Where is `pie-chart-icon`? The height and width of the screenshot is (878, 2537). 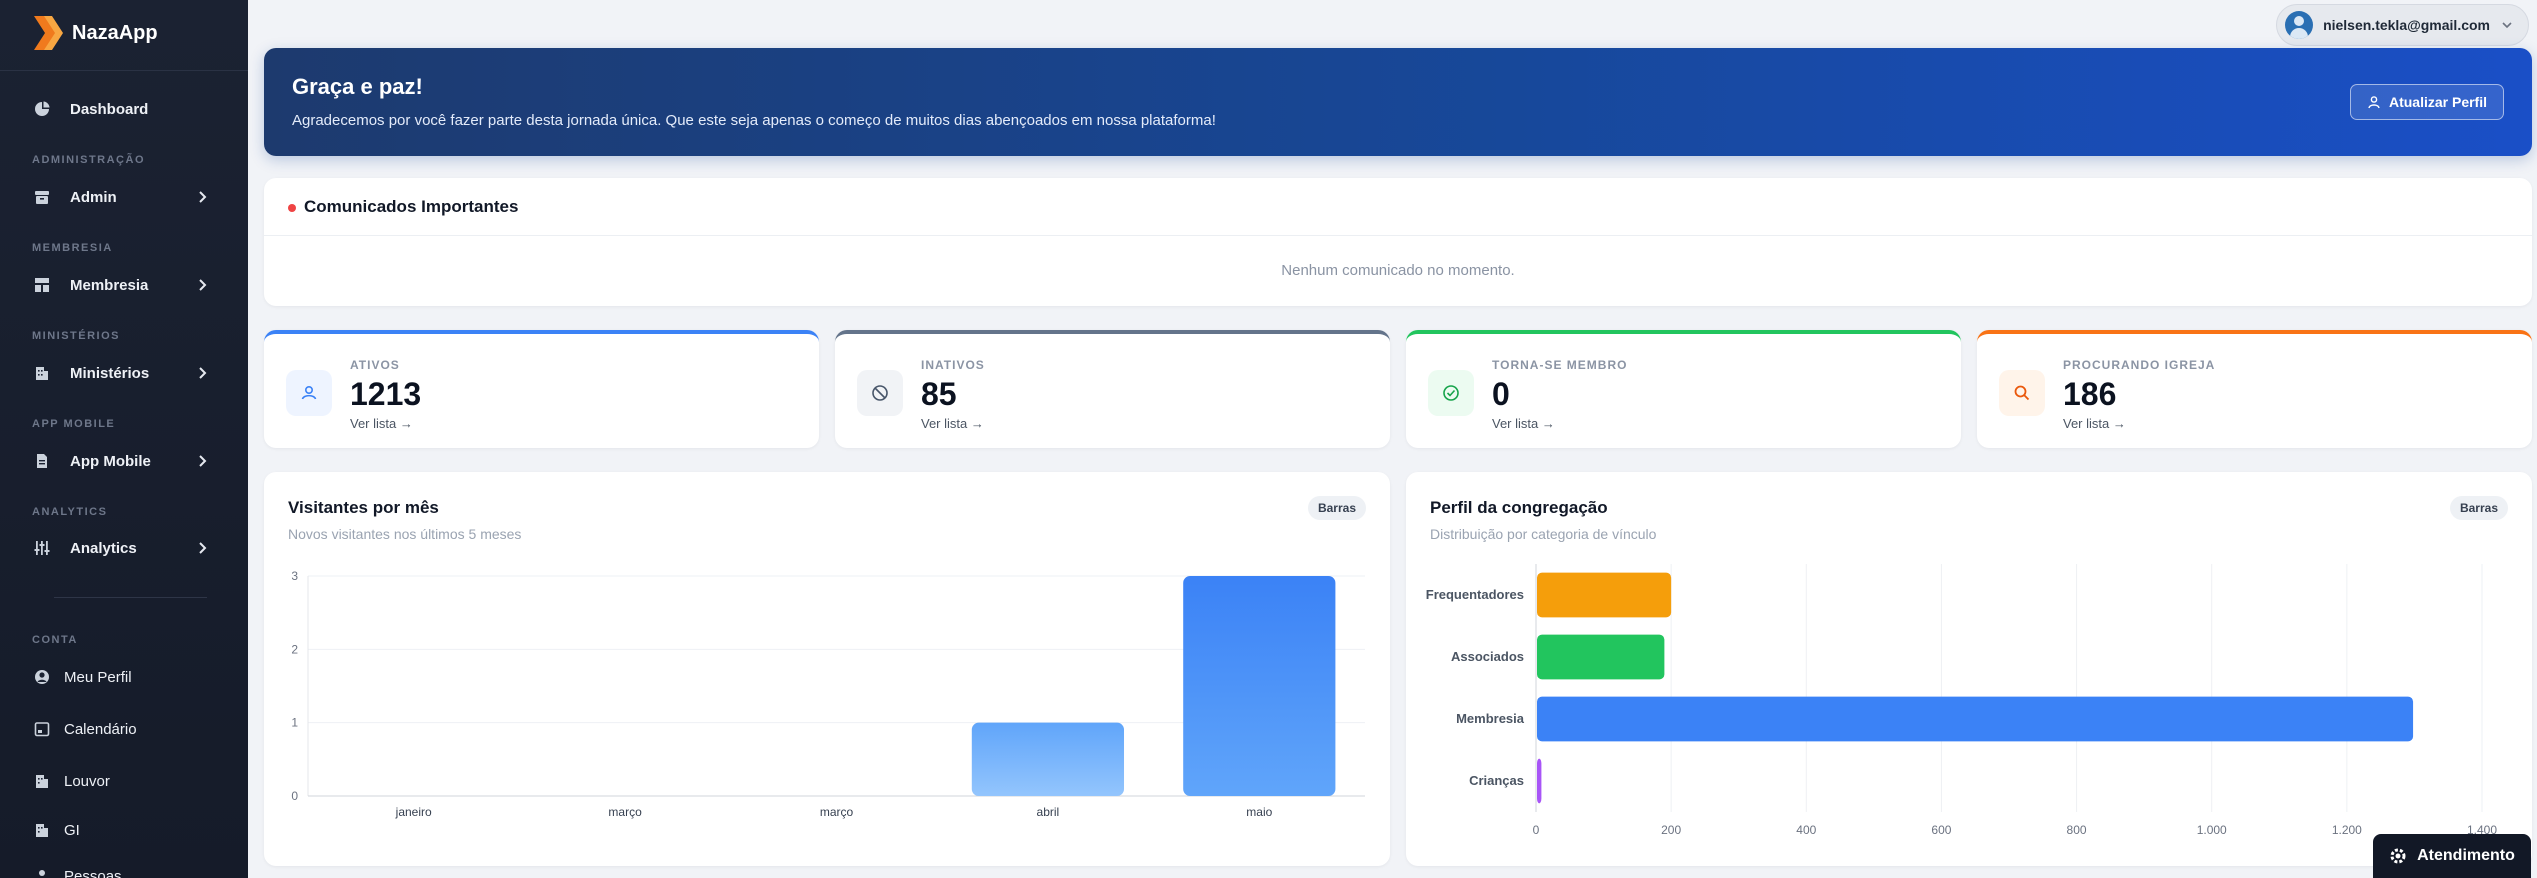 pie-chart-icon is located at coordinates (42, 109).